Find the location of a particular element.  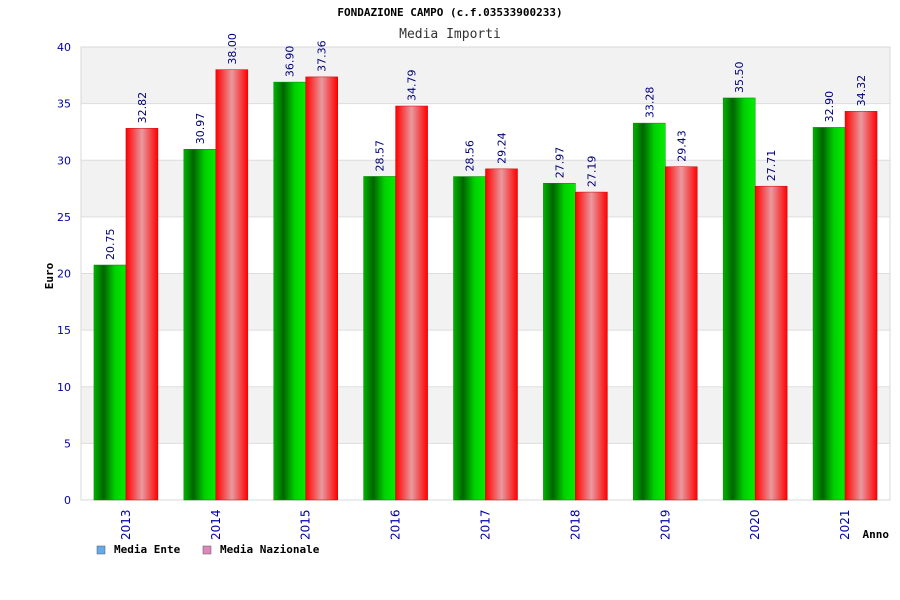

data-label: 27.97 is located at coordinates (559, 163).